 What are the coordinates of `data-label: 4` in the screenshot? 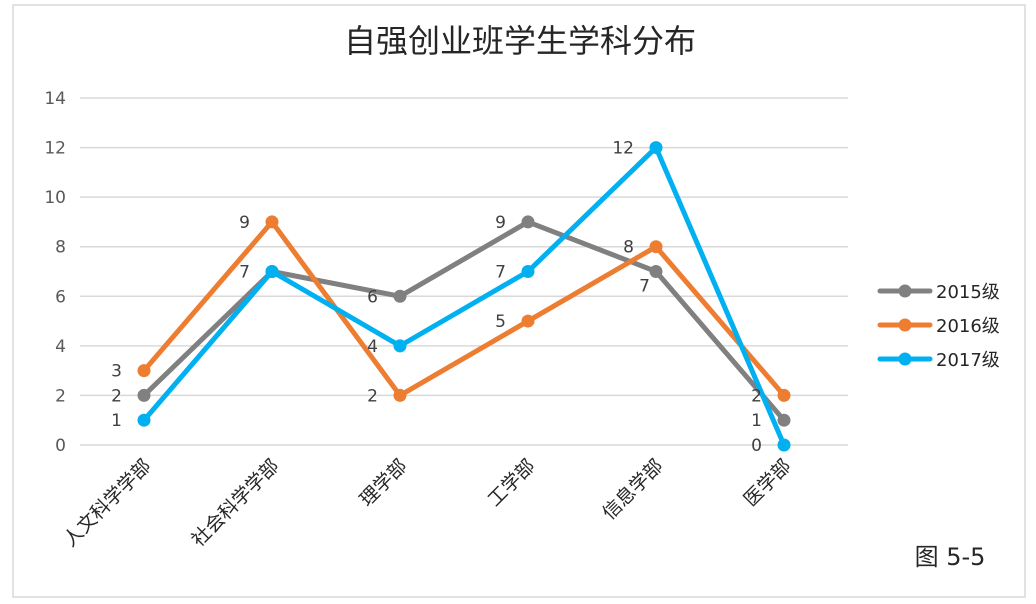 It's located at (372, 347).